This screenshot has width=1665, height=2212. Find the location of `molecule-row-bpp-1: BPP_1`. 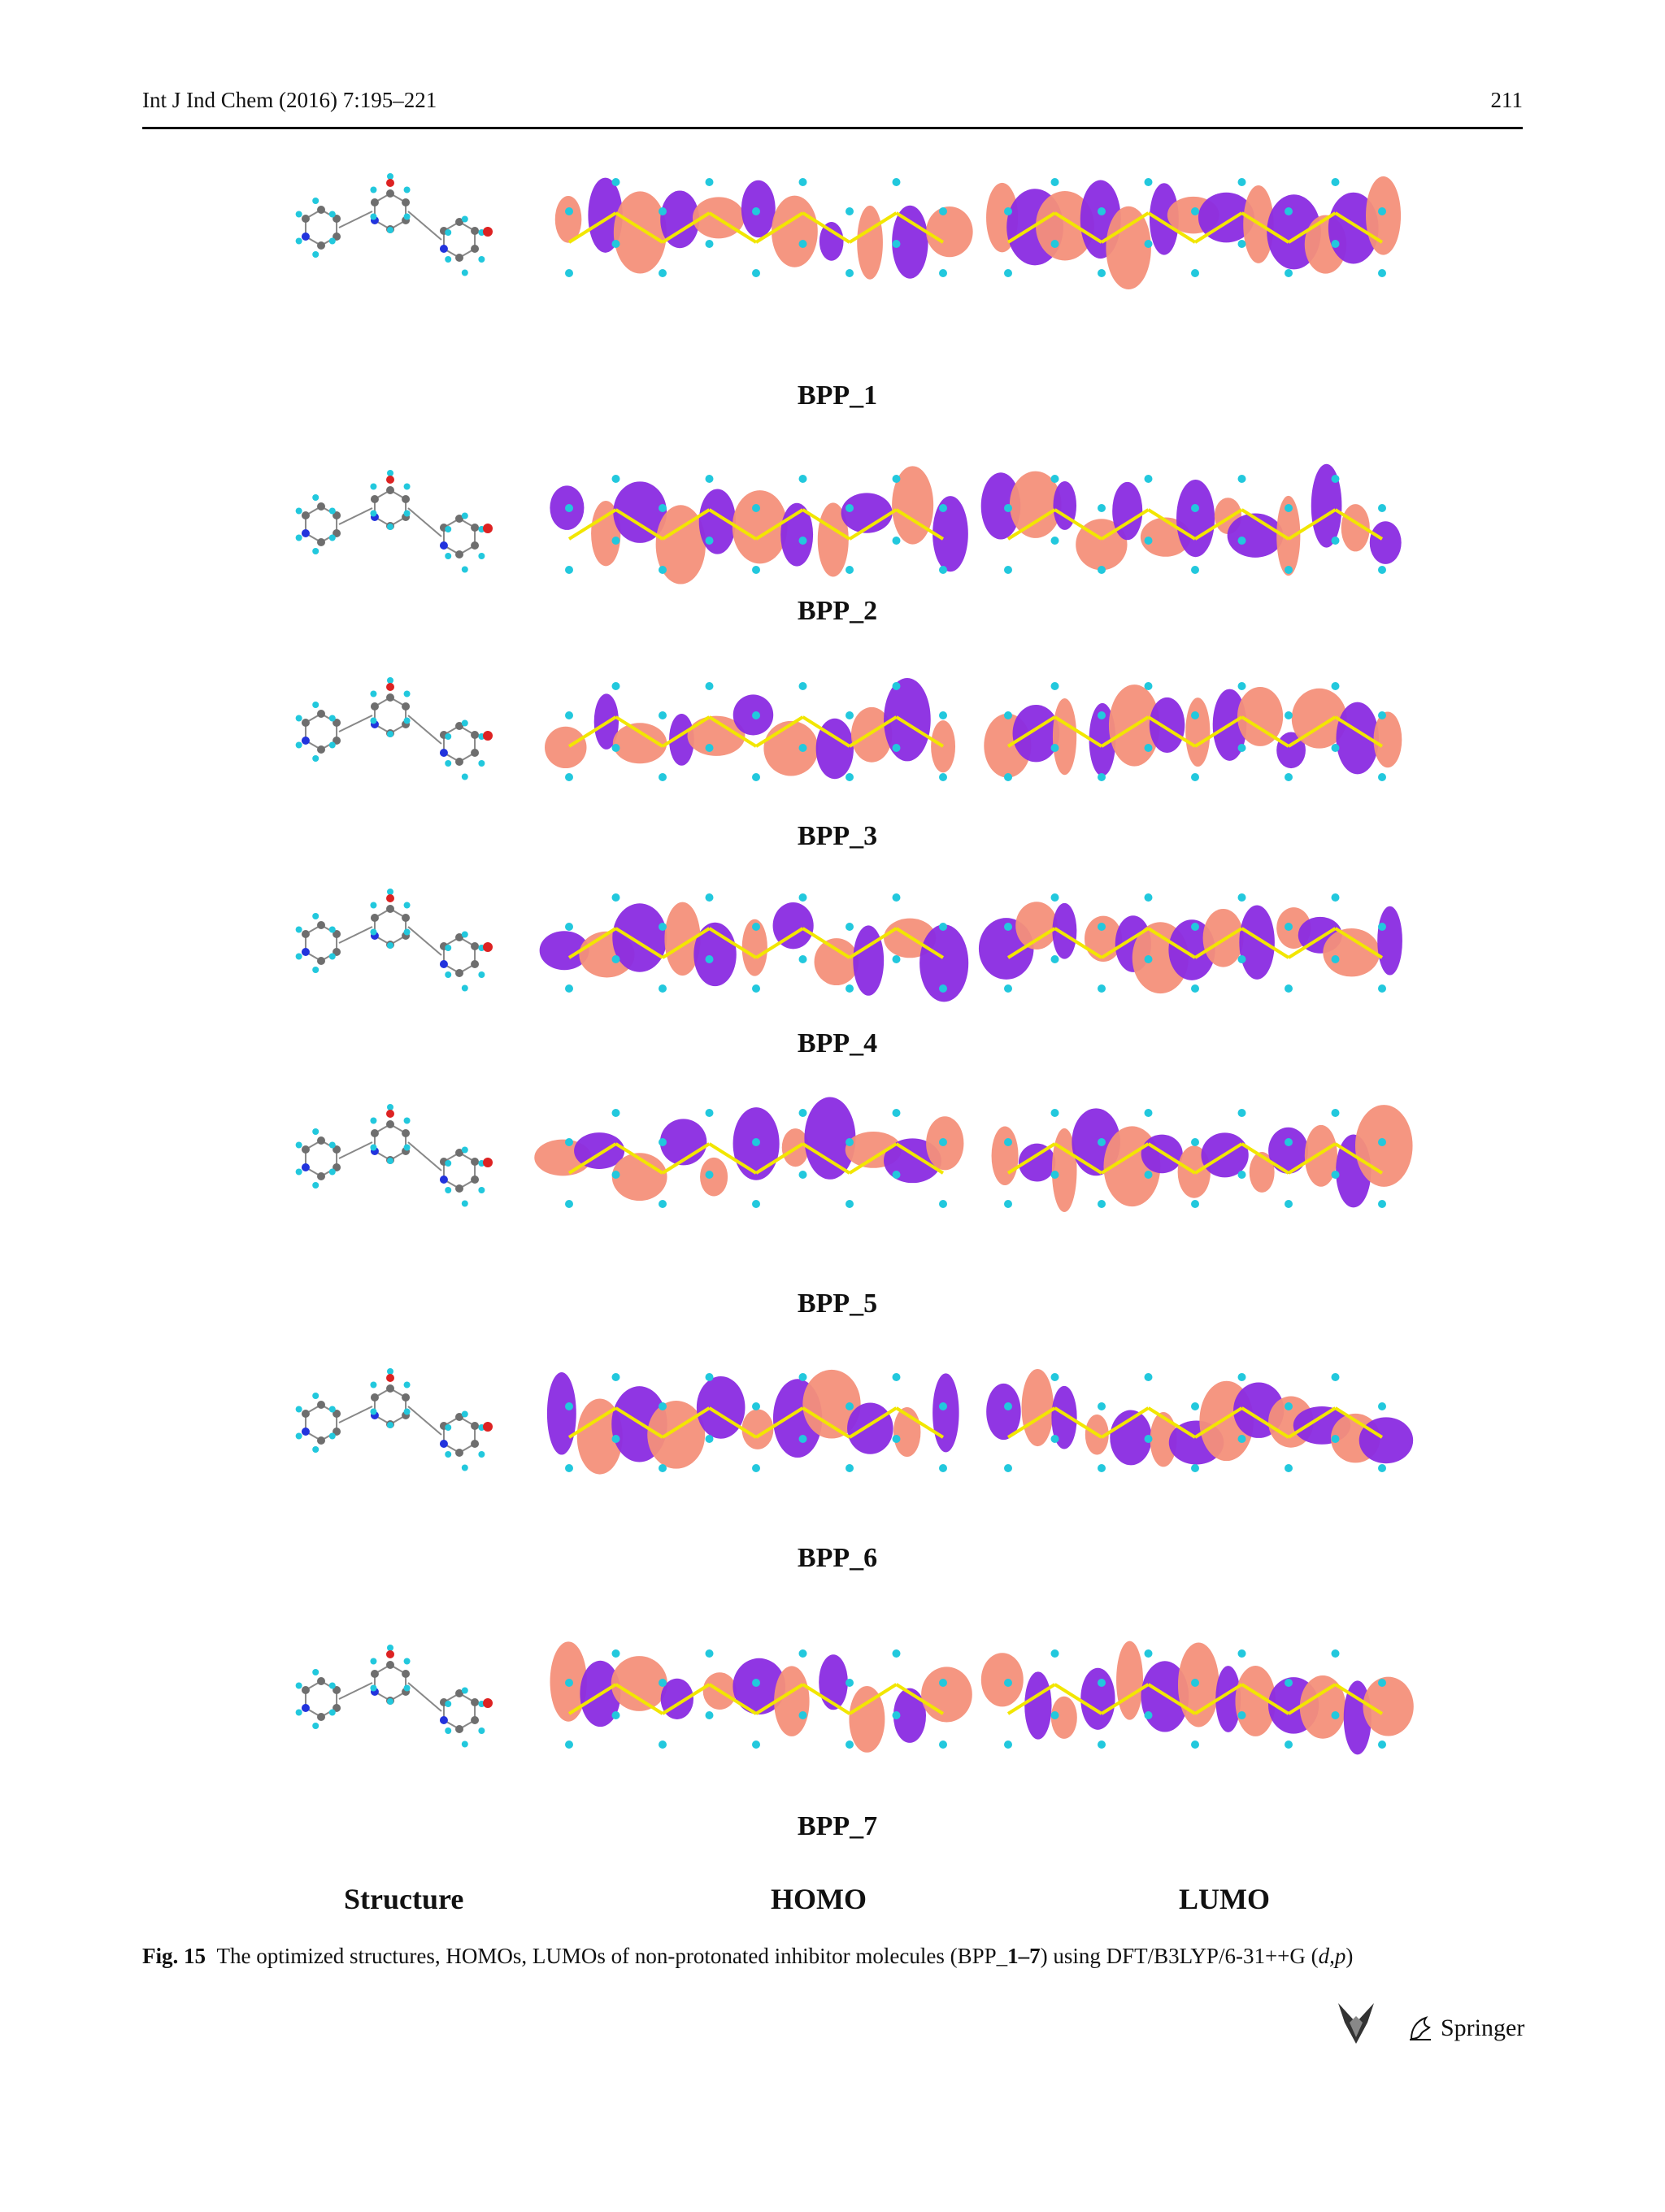

molecule-row-bpp-1: BPP_1 is located at coordinates (837, 282).